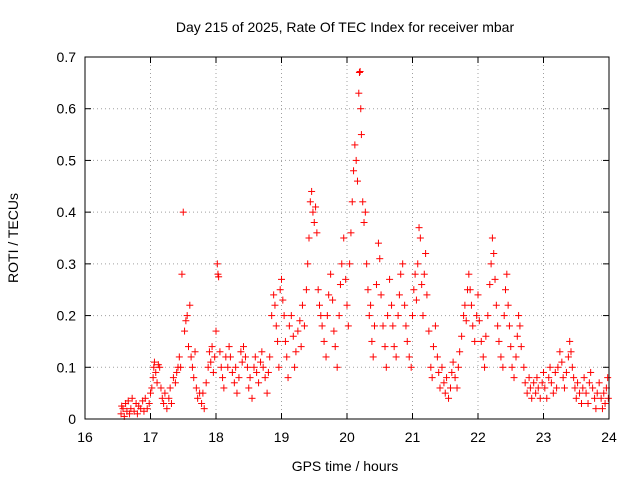 This screenshot has height=485, width=640. I want to click on x-tick-label: 16, so click(85, 437).